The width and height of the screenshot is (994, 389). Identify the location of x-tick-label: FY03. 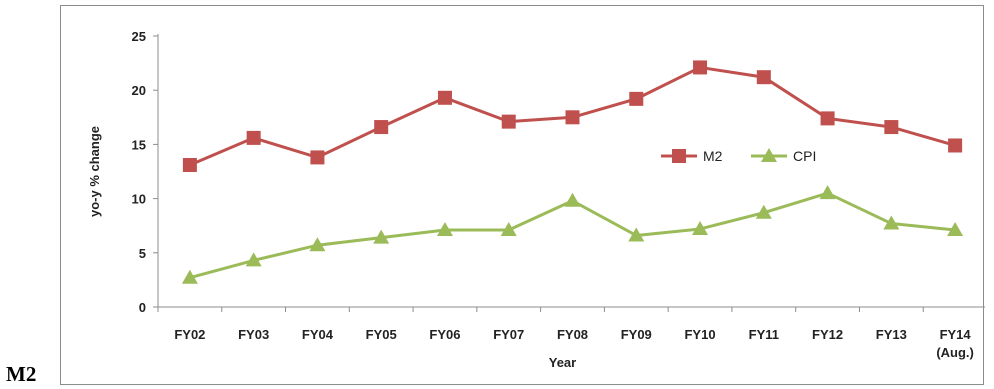
(253, 334).